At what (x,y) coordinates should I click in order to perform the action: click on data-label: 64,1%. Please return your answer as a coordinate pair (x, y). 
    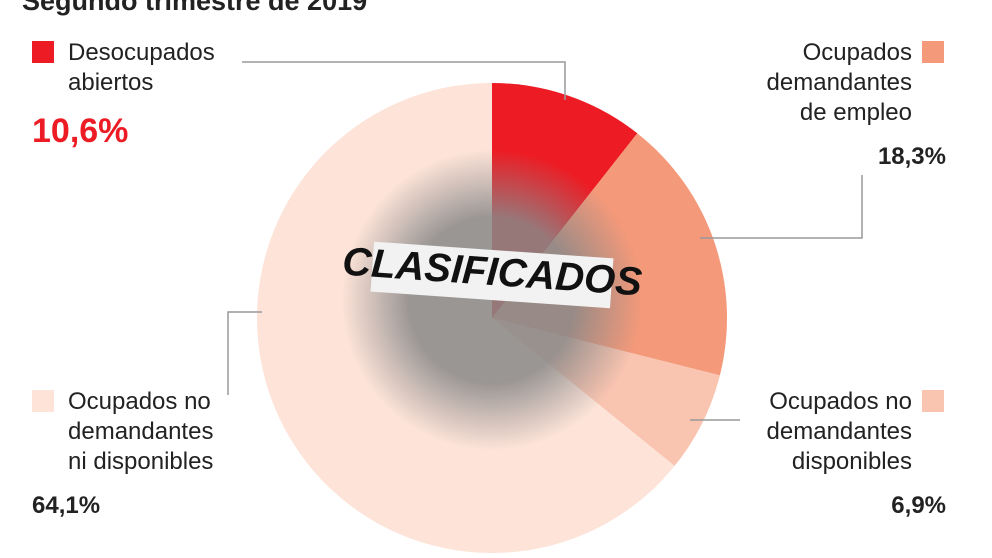
    Looking at the image, I should click on (66, 505).